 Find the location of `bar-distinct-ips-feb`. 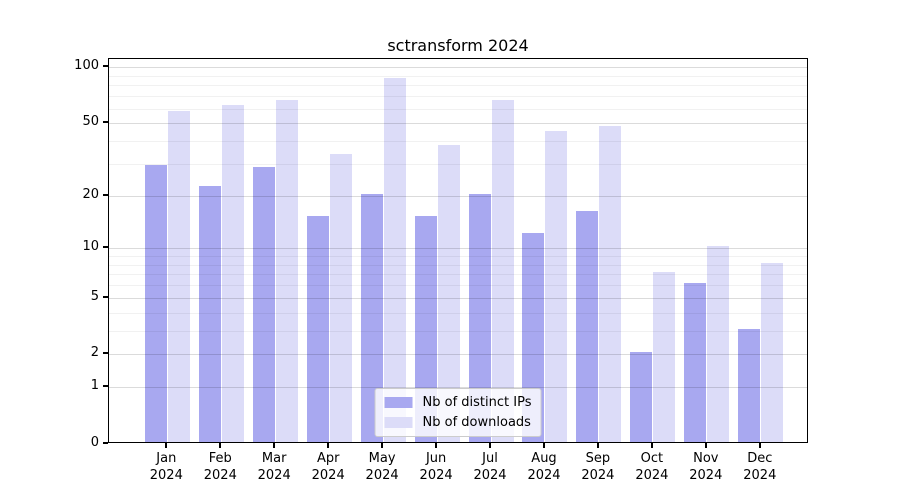

bar-distinct-ips-feb is located at coordinates (209, 314).